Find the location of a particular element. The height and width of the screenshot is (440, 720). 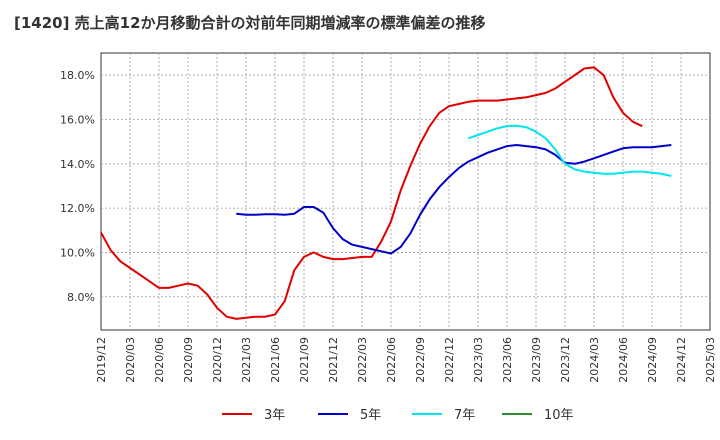

y-tick-label: 10.0% is located at coordinates (77, 252).